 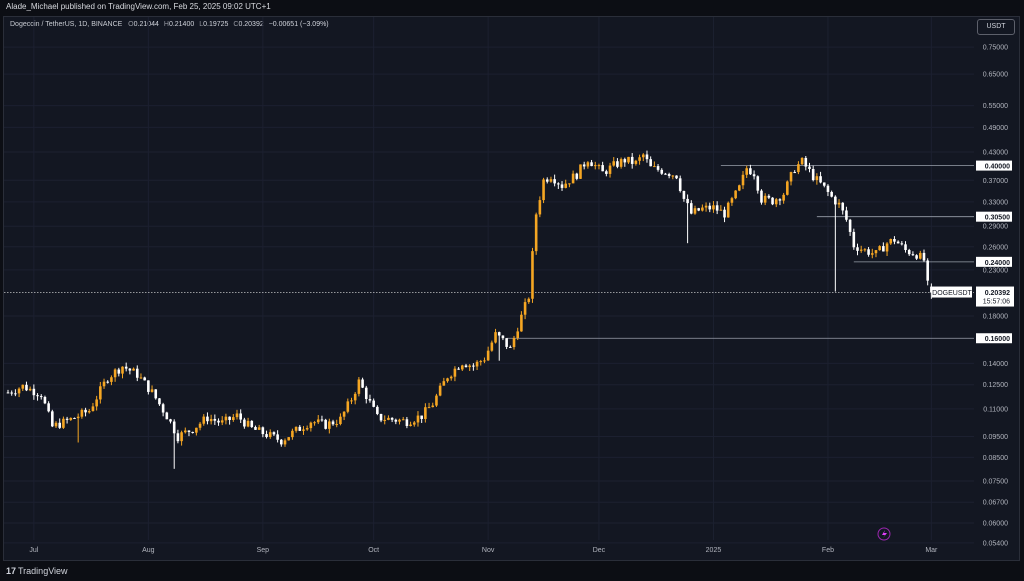 What do you see at coordinates (298, 24) in the screenshot?
I see `change-value: −0.00651 (−3.09%)` at bounding box center [298, 24].